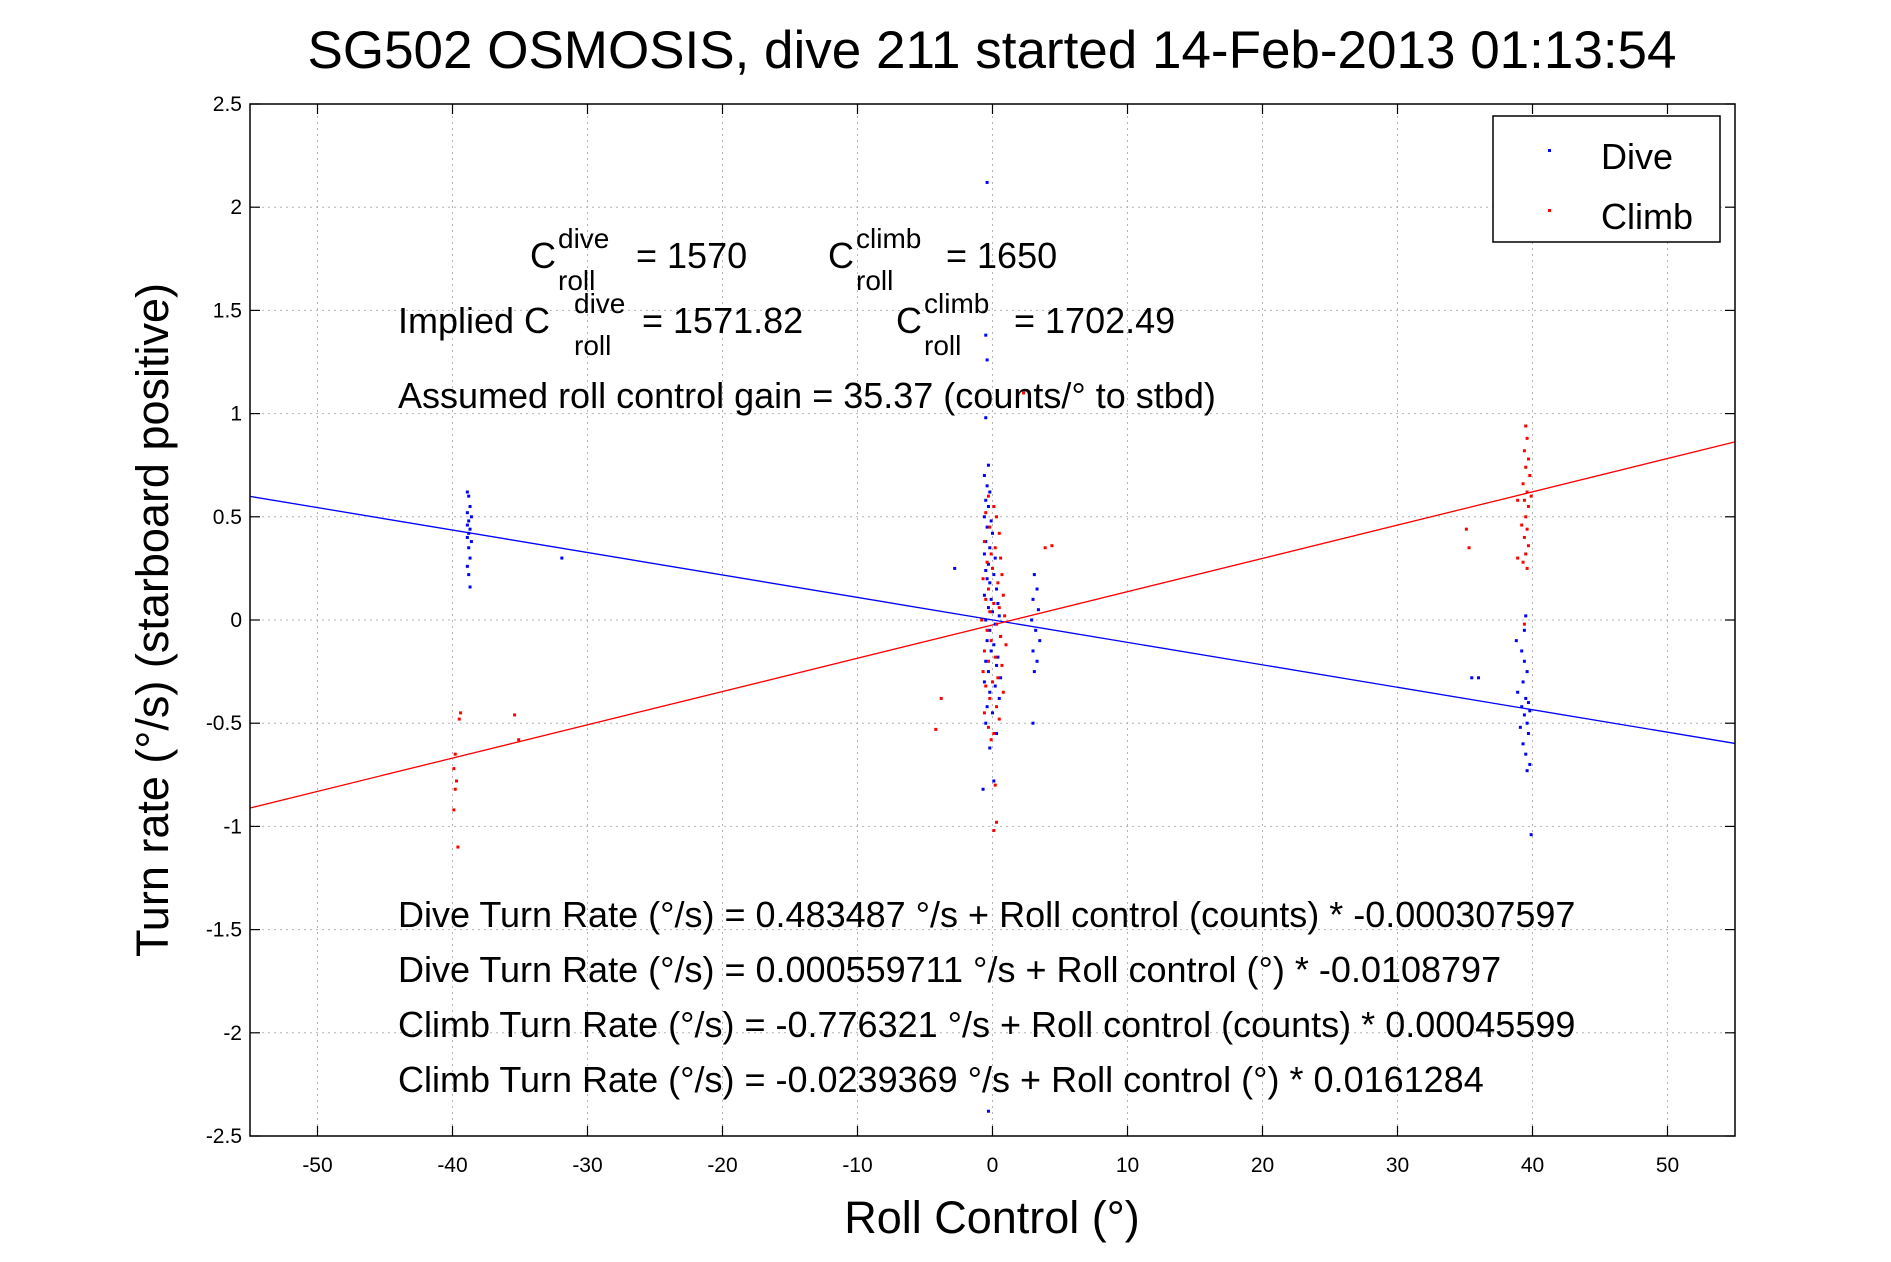 The width and height of the screenshot is (1891, 1262). Describe the element at coordinates (232, 826) in the screenshot. I see `y-tick-label: -1` at that location.